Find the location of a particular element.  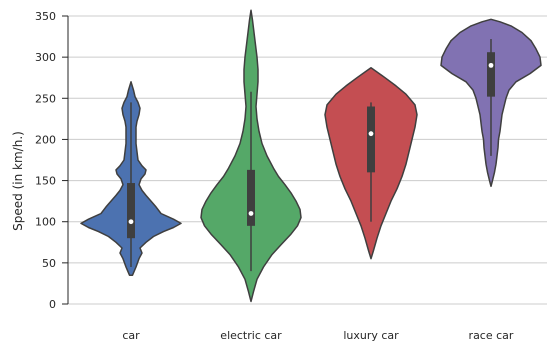

y-tick-label: 0 is located at coordinates (52, 304).